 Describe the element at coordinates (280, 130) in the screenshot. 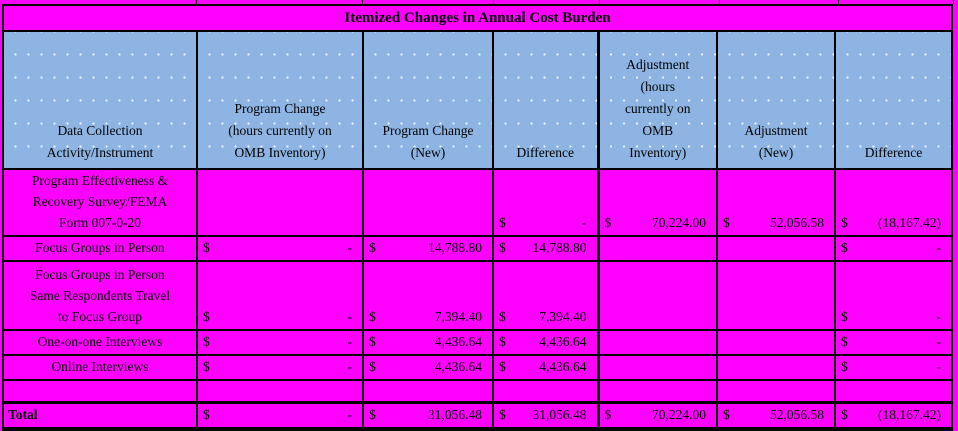

I see `header-line: (hours currently on` at that location.